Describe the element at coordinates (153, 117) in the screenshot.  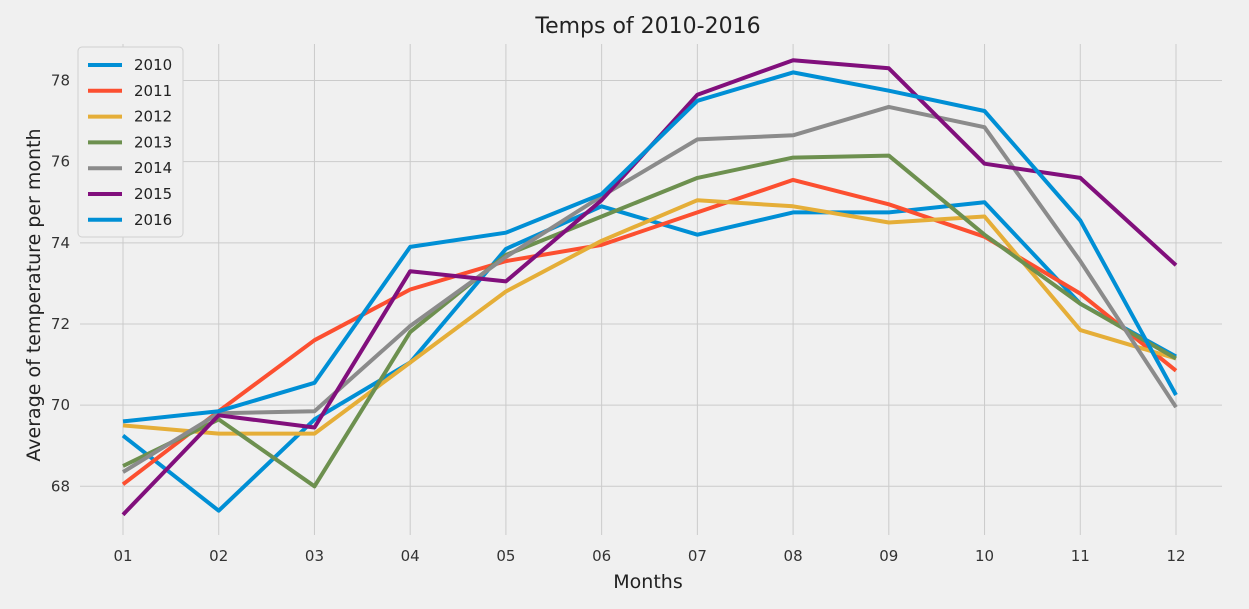
I see `legend-label-2012: 2012` at that location.